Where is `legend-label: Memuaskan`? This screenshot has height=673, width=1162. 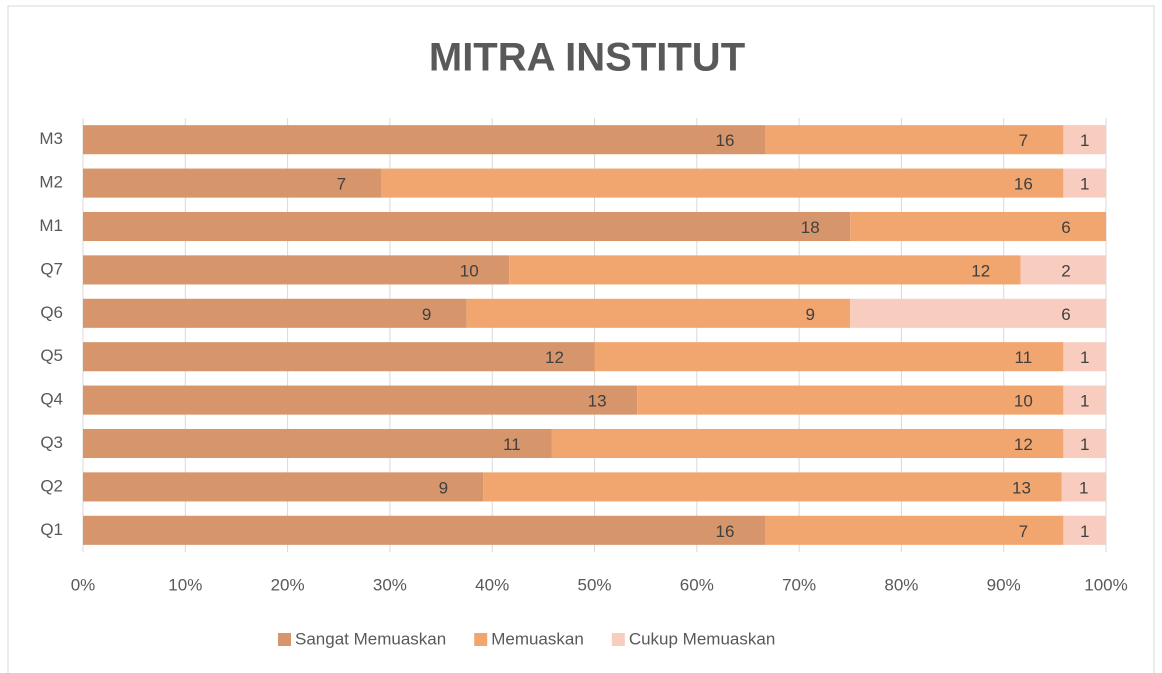
legend-label: Memuaskan is located at coordinates (537, 638).